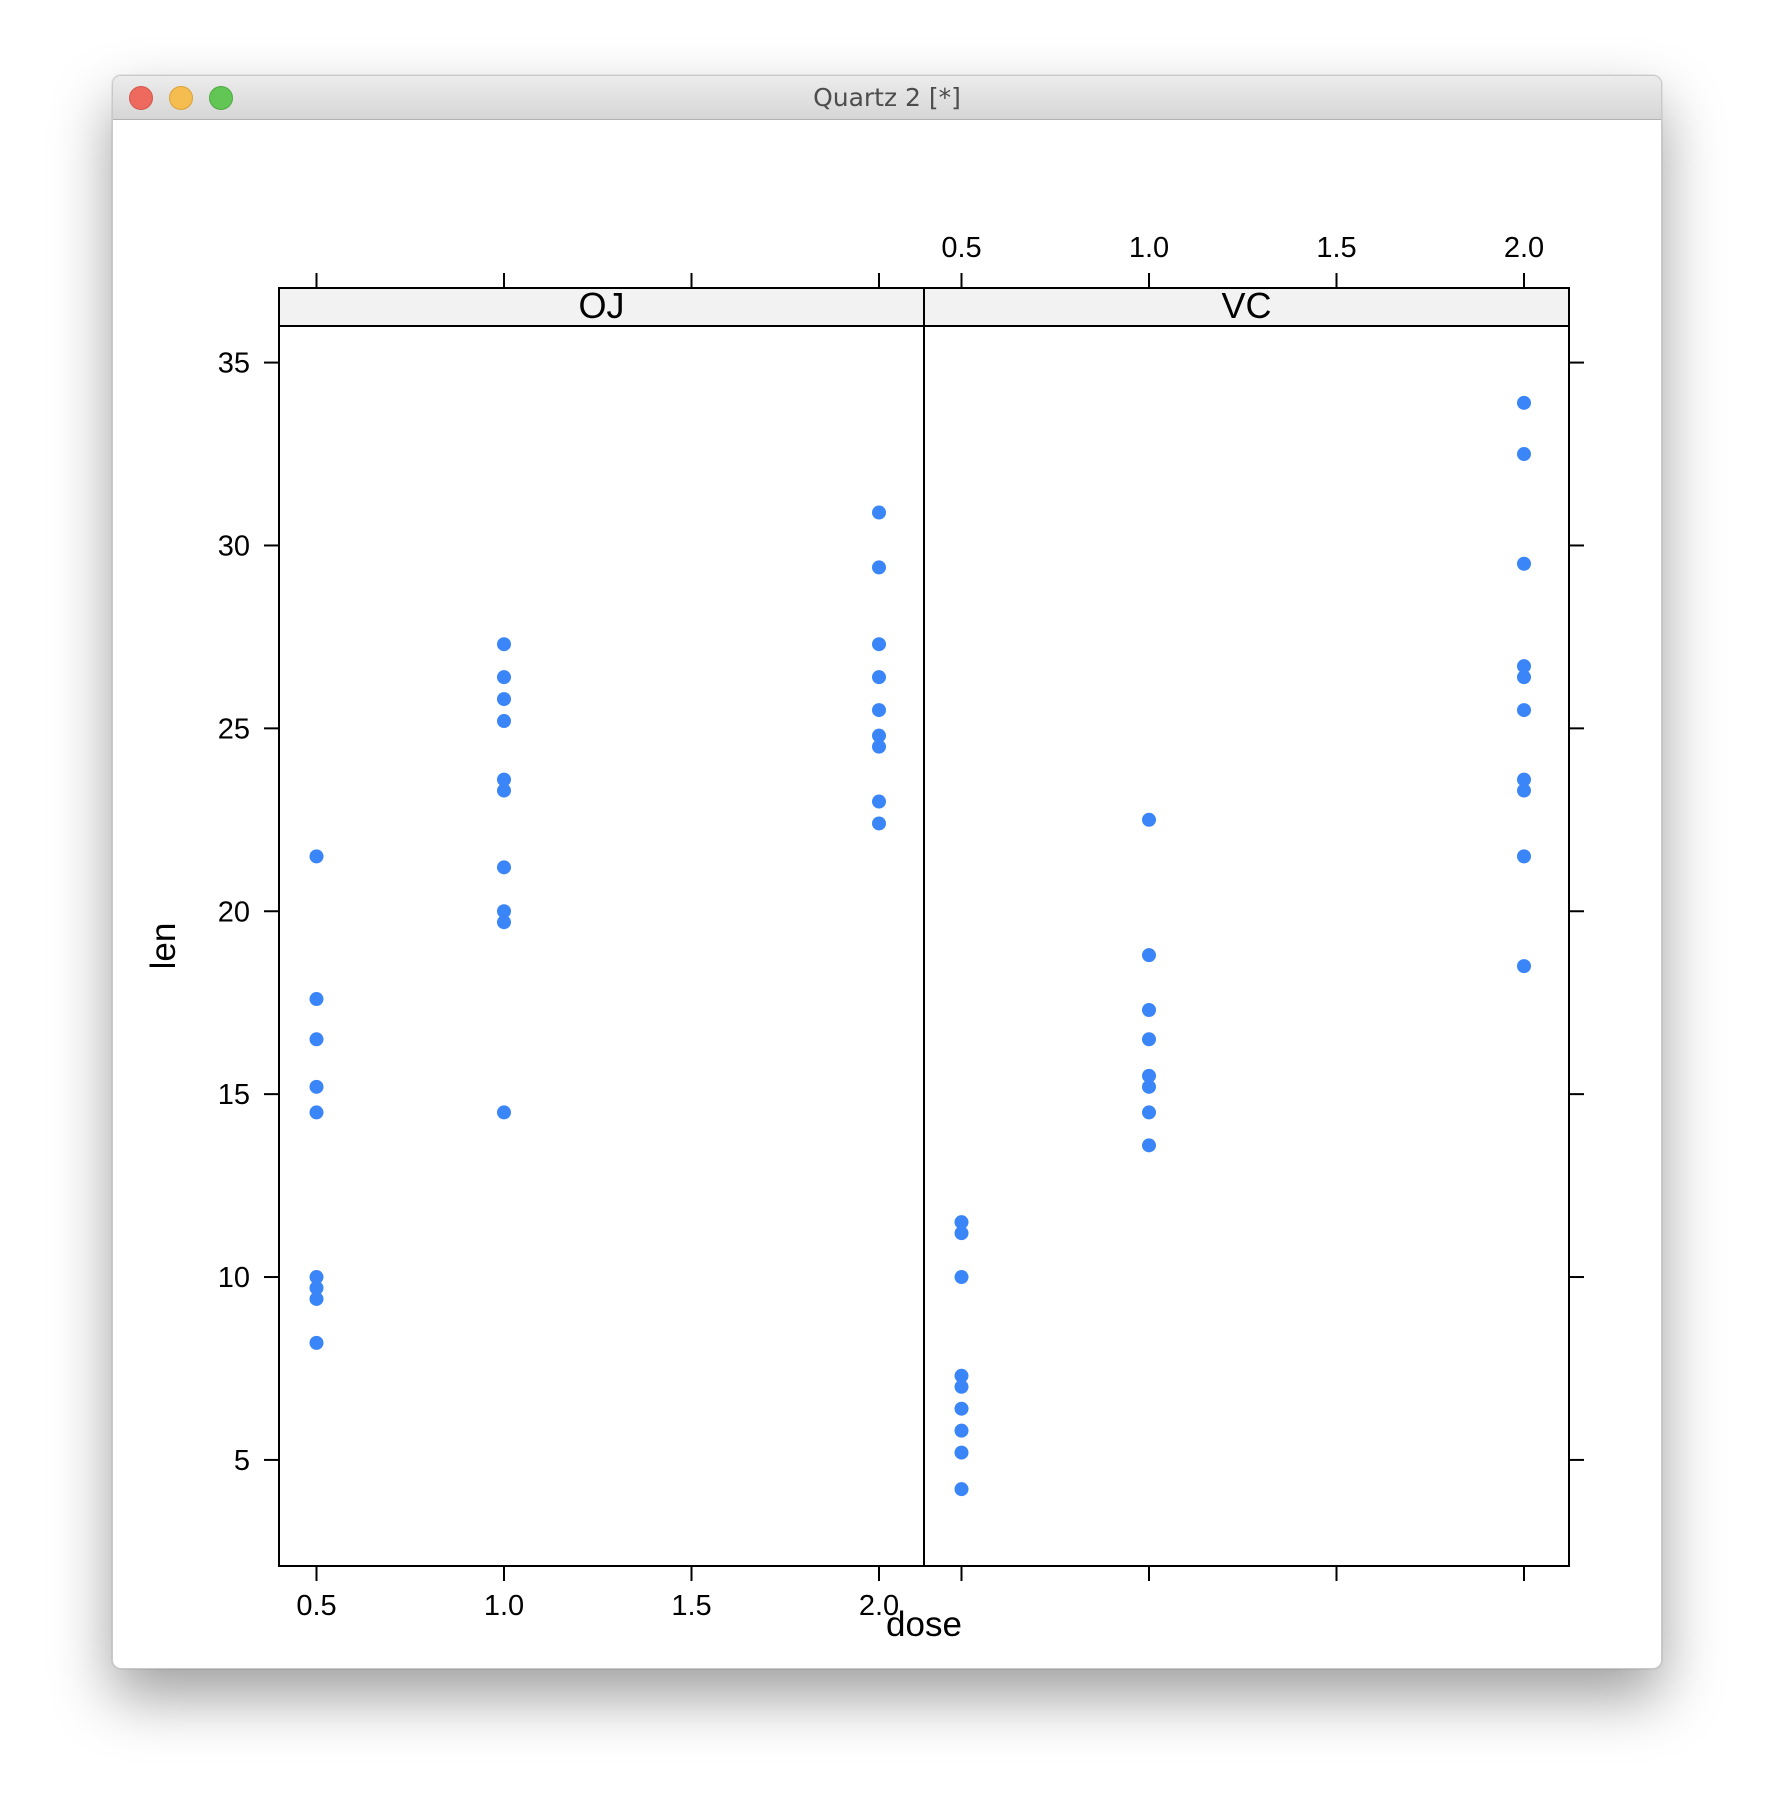 The width and height of the screenshot is (1772, 1816). What do you see at coordinates (163, 946) in the screenshot?
I see `y-axis-title: len` at bounding box center [163, 946].